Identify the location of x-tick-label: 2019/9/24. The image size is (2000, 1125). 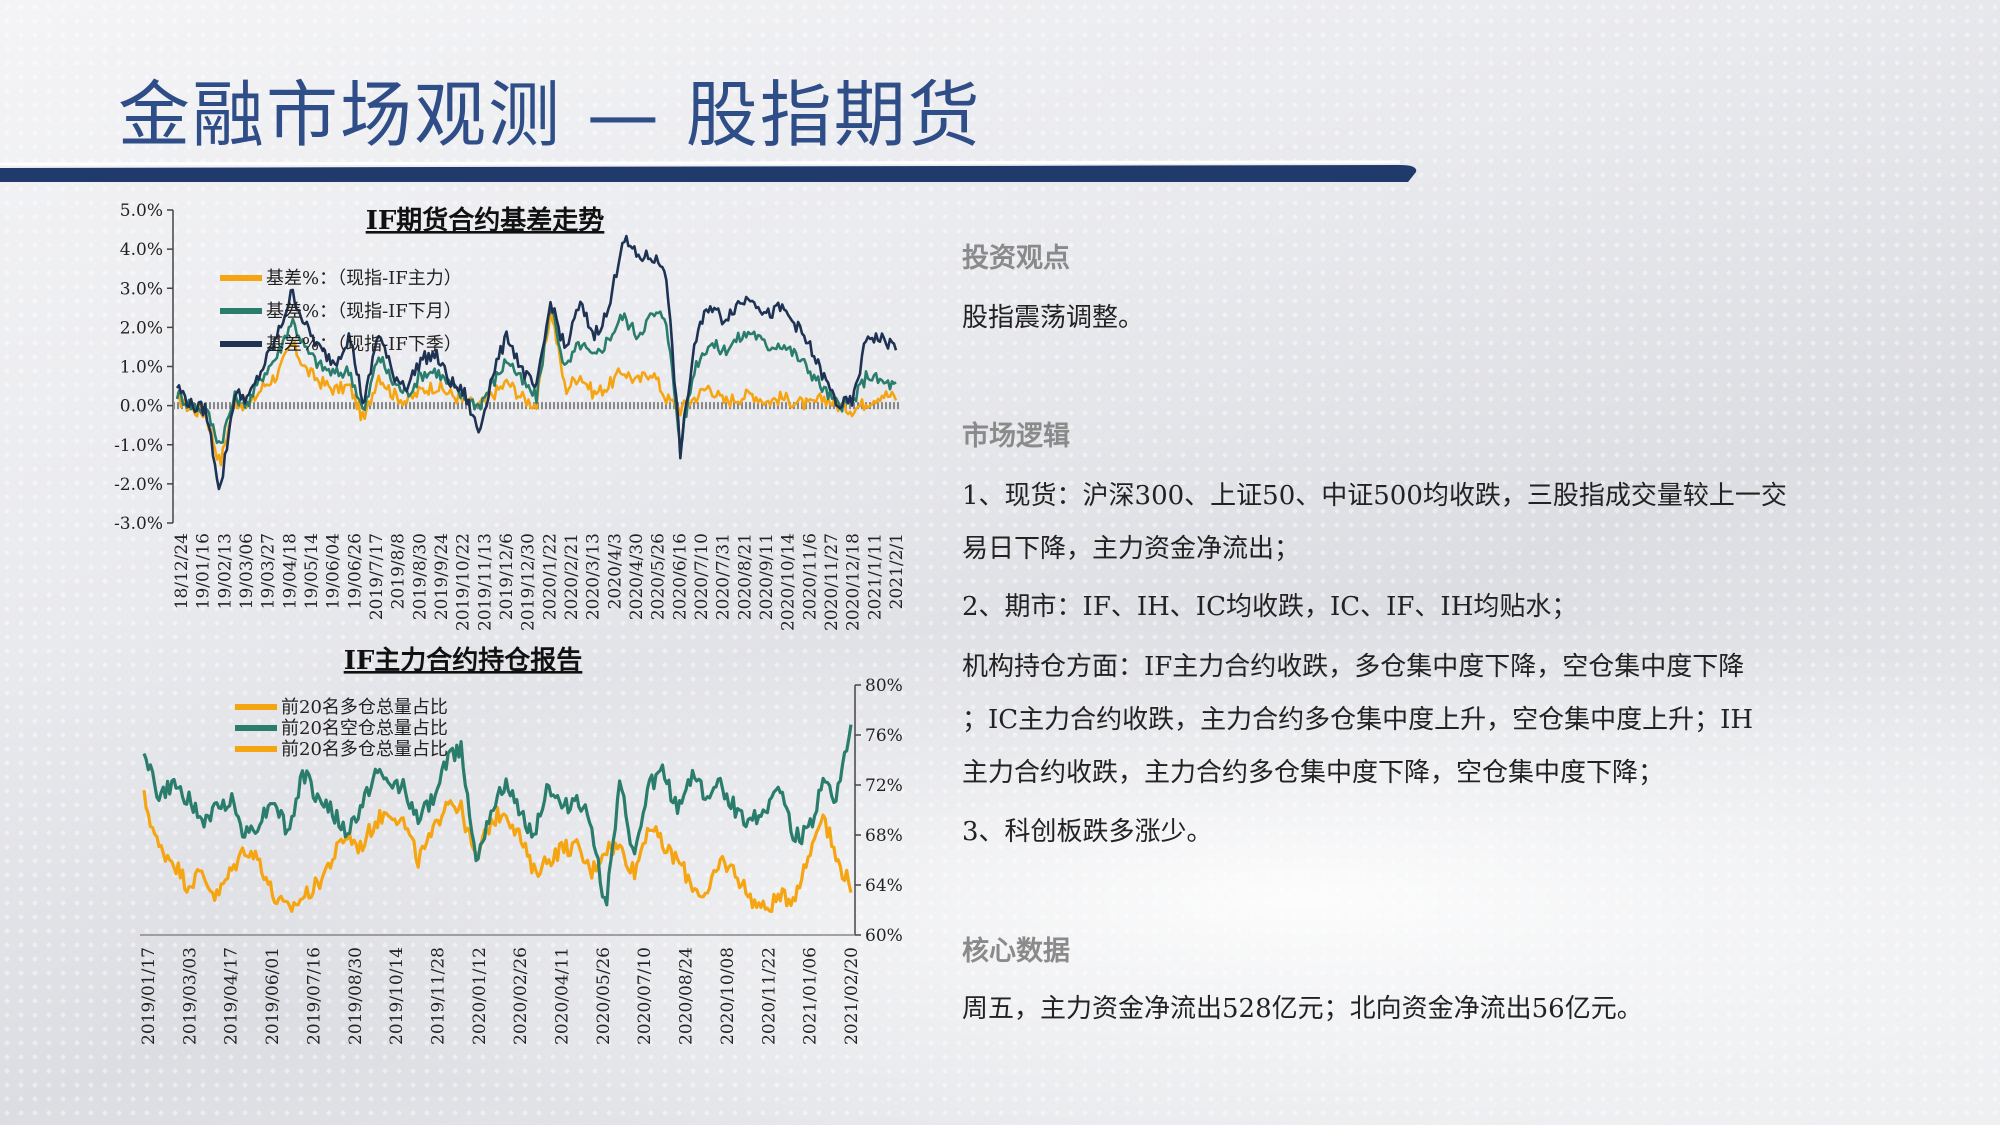
(442, 576).